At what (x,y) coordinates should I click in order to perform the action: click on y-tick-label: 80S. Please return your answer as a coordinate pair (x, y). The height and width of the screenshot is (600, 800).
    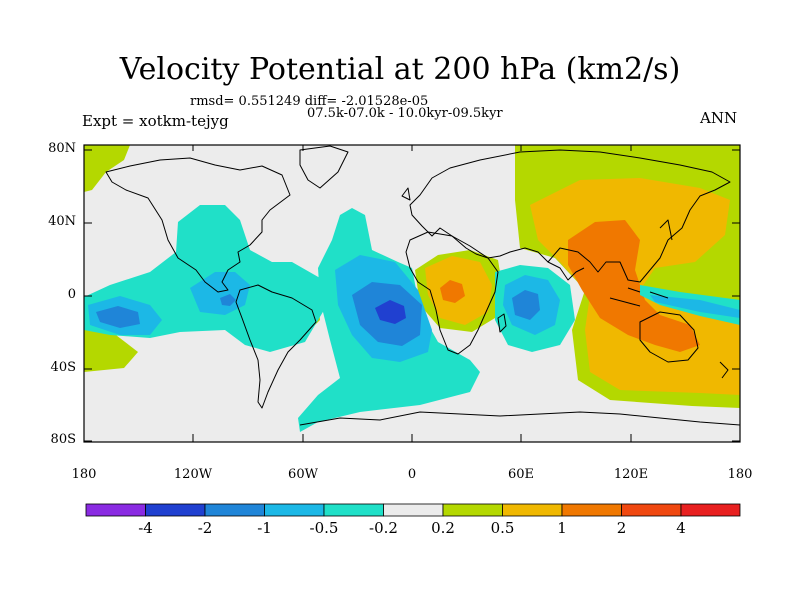
    Looking at the image, I should click on (63, 439).